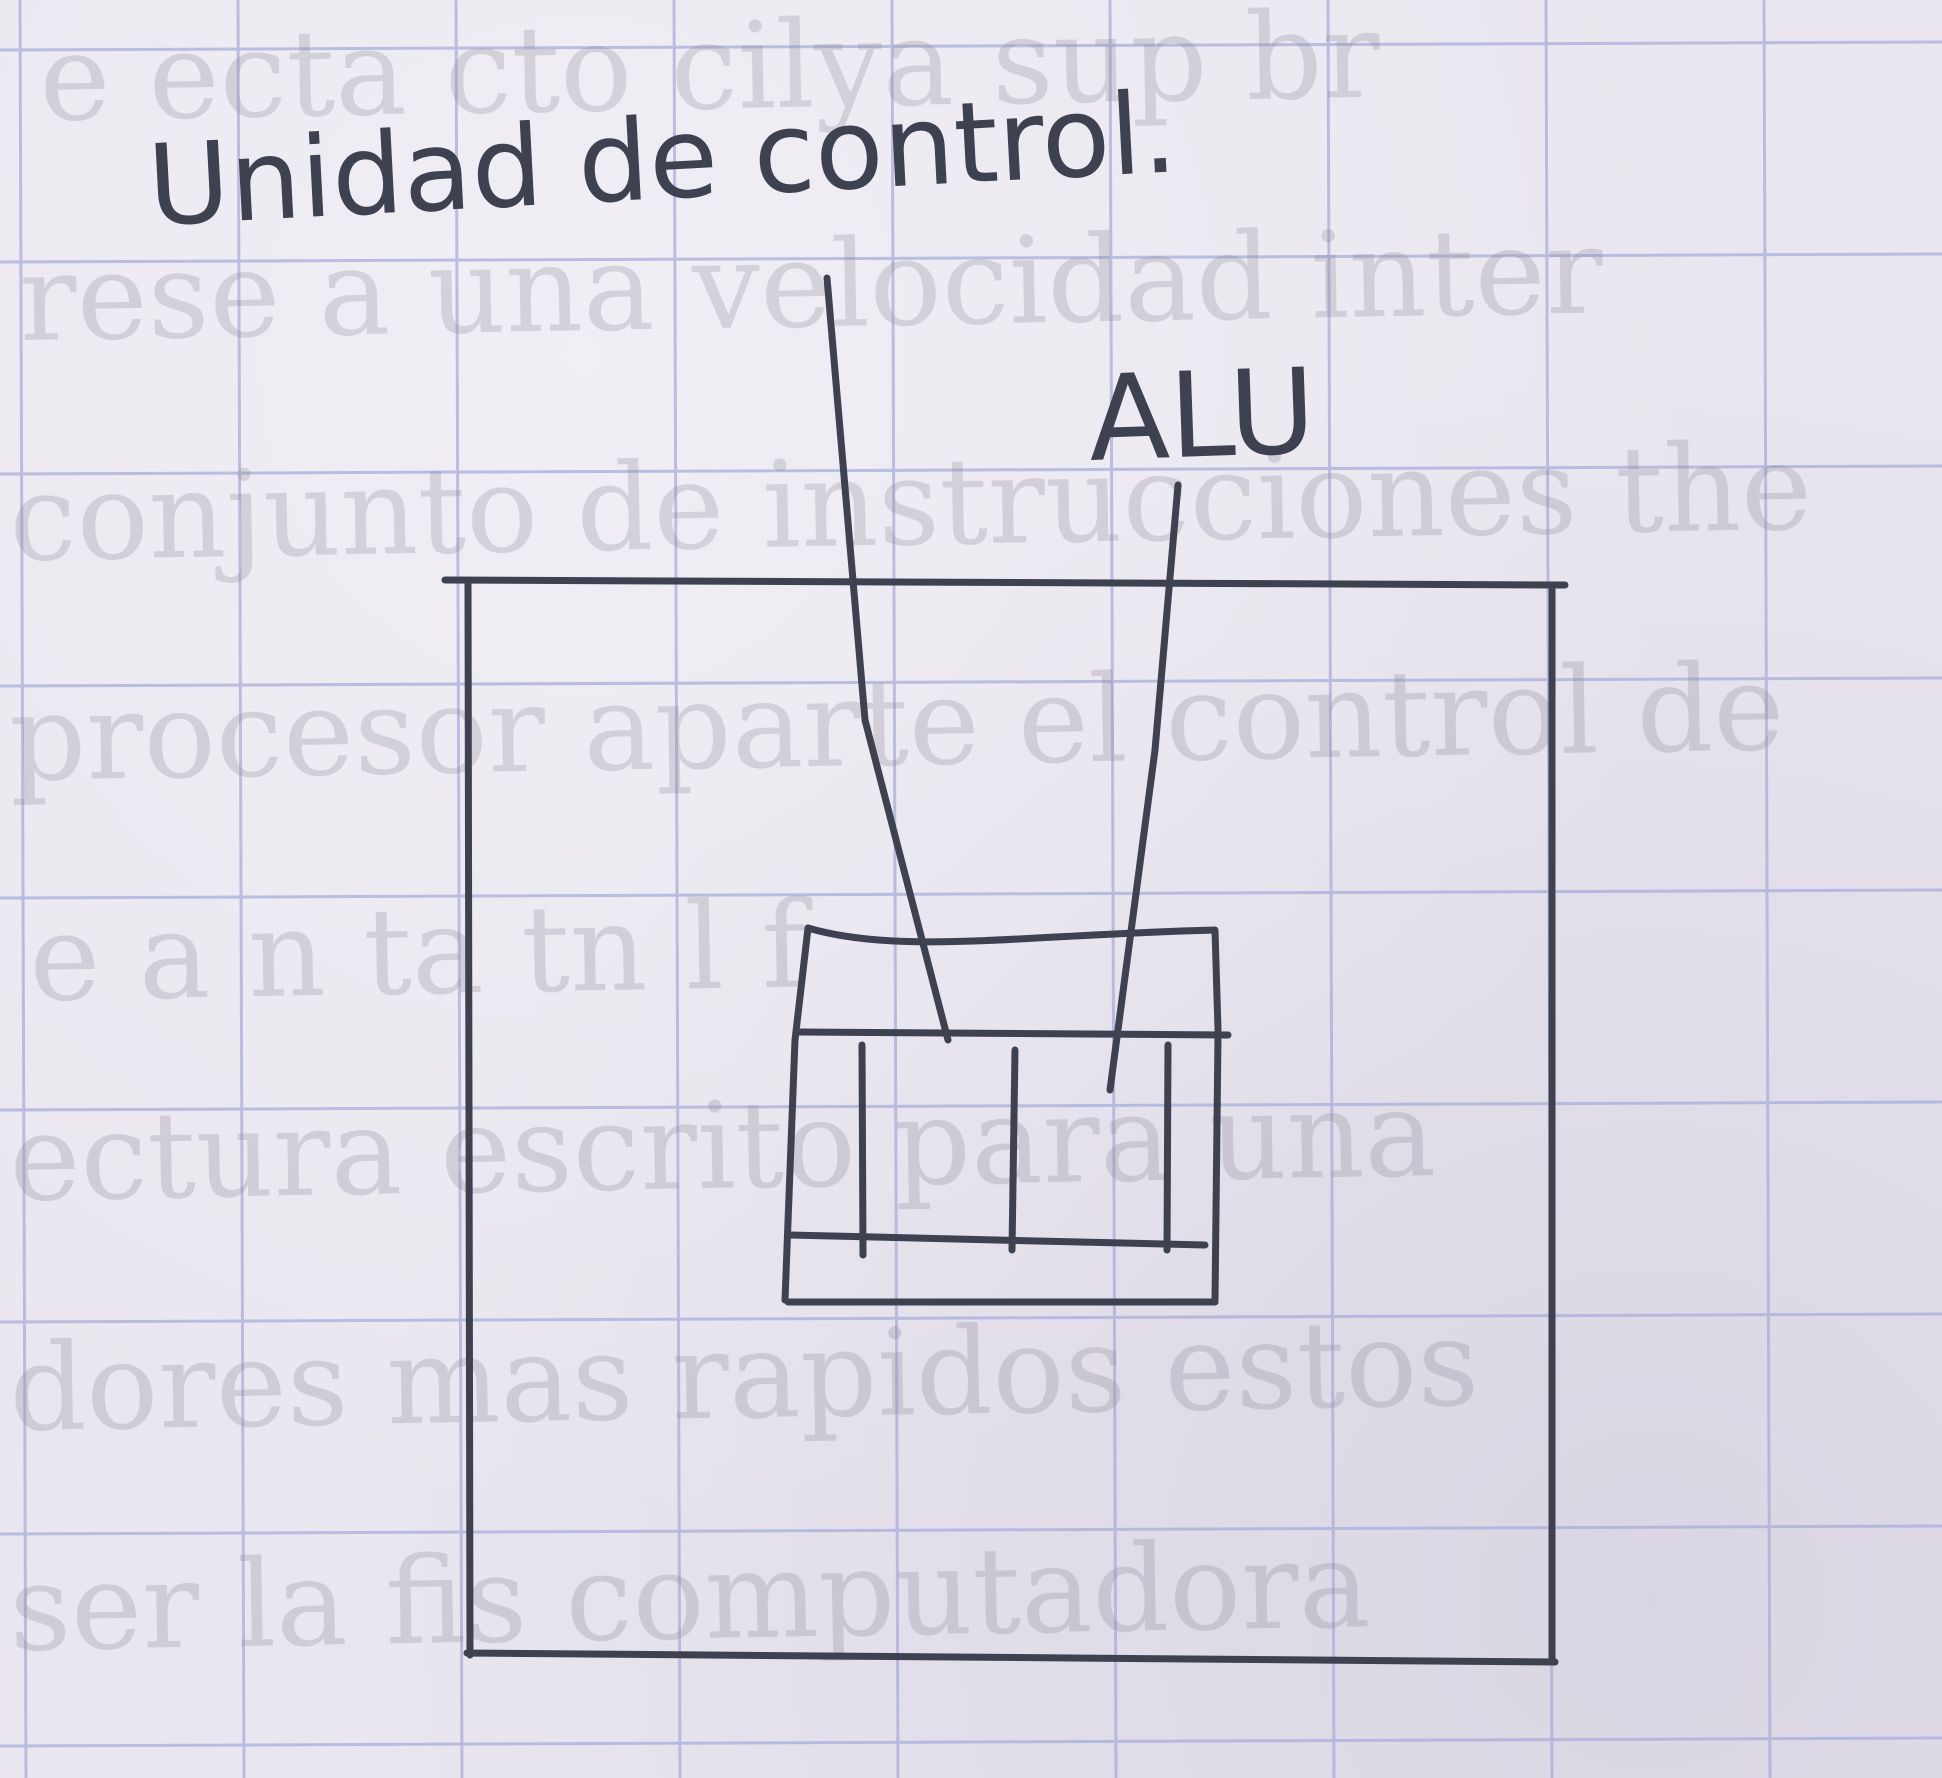  I want to click on svg-text:e ecta cto cilya sup b: e ecta cto cilya sup br, so click(709, 74).